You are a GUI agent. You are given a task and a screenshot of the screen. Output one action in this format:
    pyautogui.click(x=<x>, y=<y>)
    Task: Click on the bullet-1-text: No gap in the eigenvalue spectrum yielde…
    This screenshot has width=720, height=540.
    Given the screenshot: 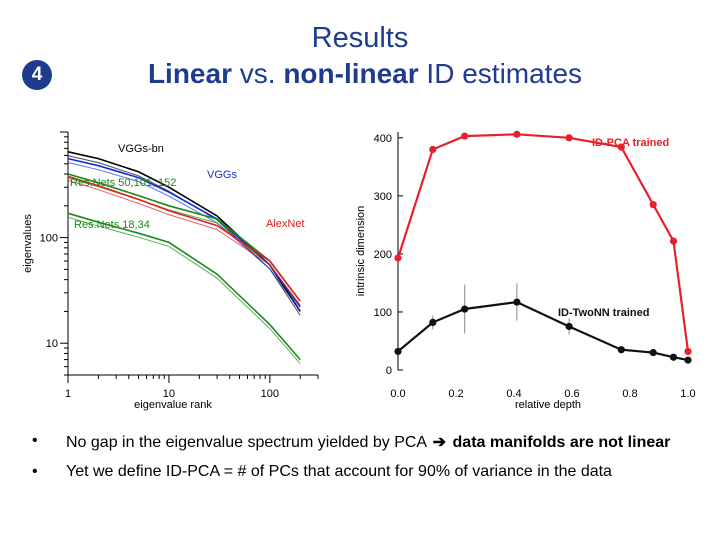 What is the action you would take?
    pyautogui.click(x=248, y=442)
    